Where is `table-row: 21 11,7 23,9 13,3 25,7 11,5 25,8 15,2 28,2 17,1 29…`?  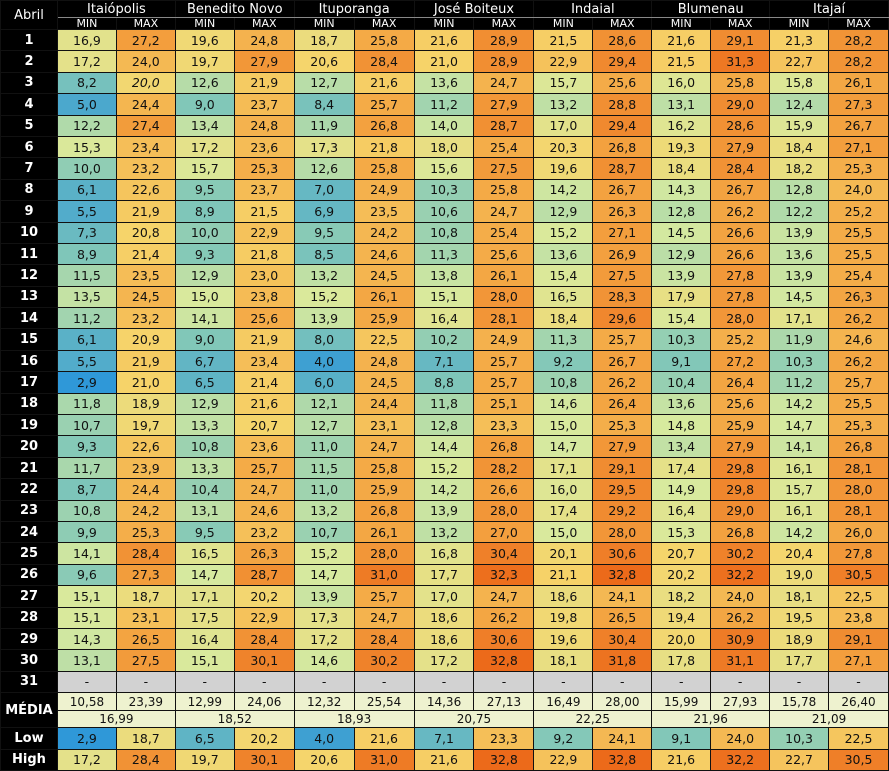 table-row: 21 11,7 23,9 13,3 25,7 11,5 25,8 15,2 28,2 17,1 29… is located at coordinates (444, 468).